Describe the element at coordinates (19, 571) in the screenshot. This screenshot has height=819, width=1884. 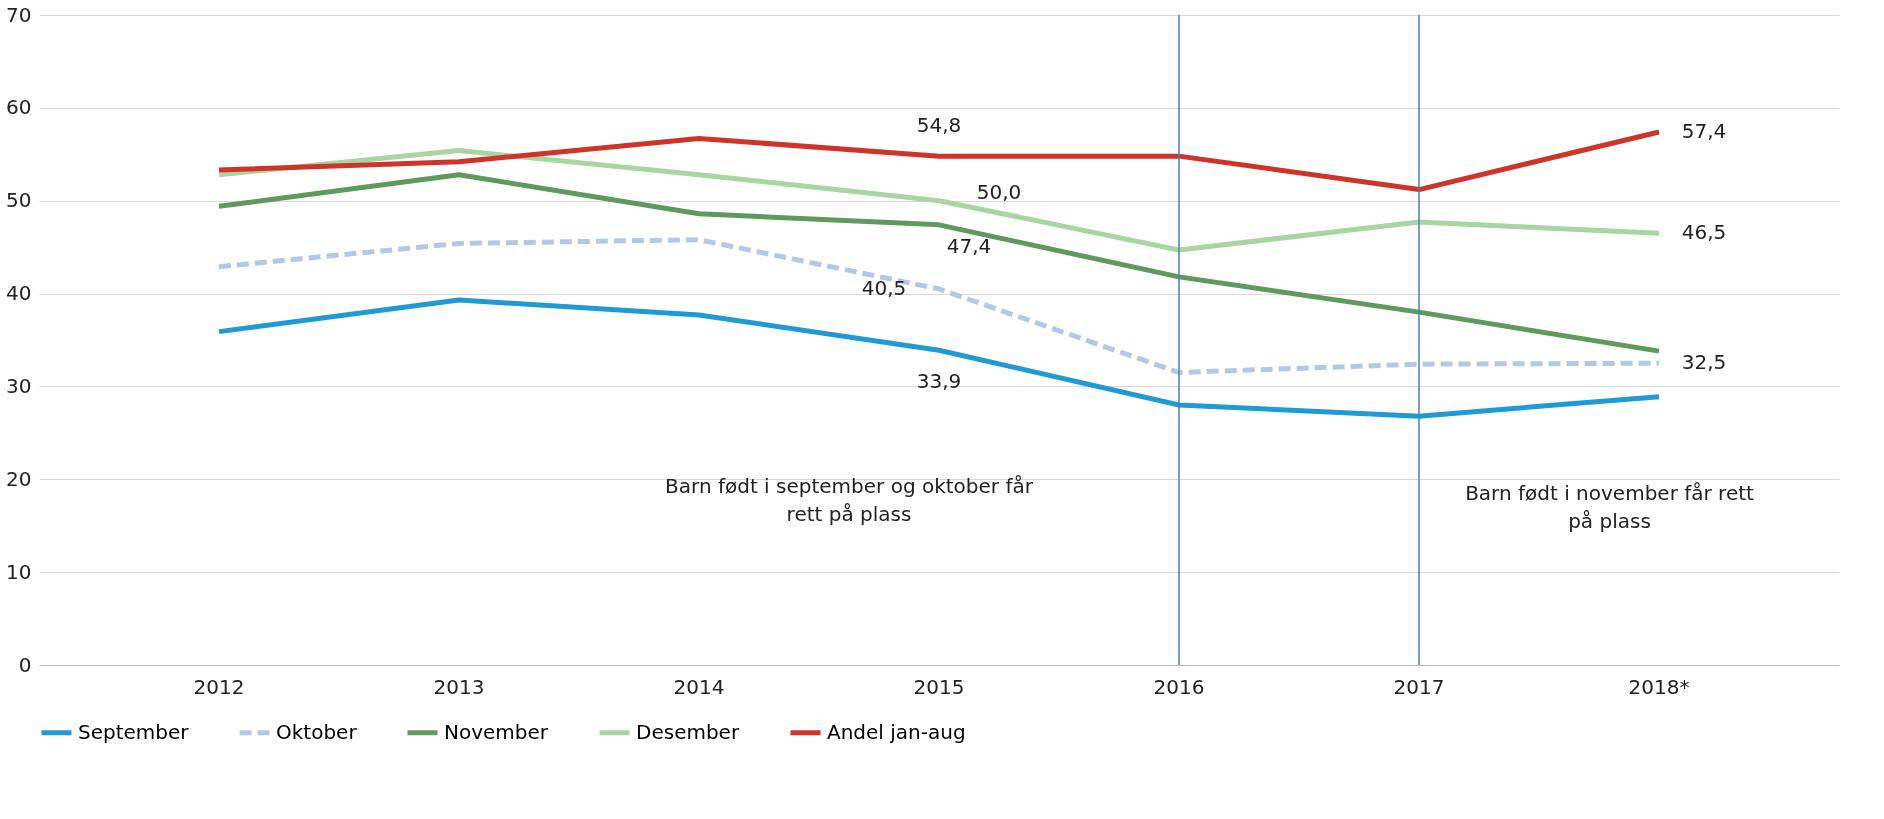
I see `y-tick-label: 10` at that location.